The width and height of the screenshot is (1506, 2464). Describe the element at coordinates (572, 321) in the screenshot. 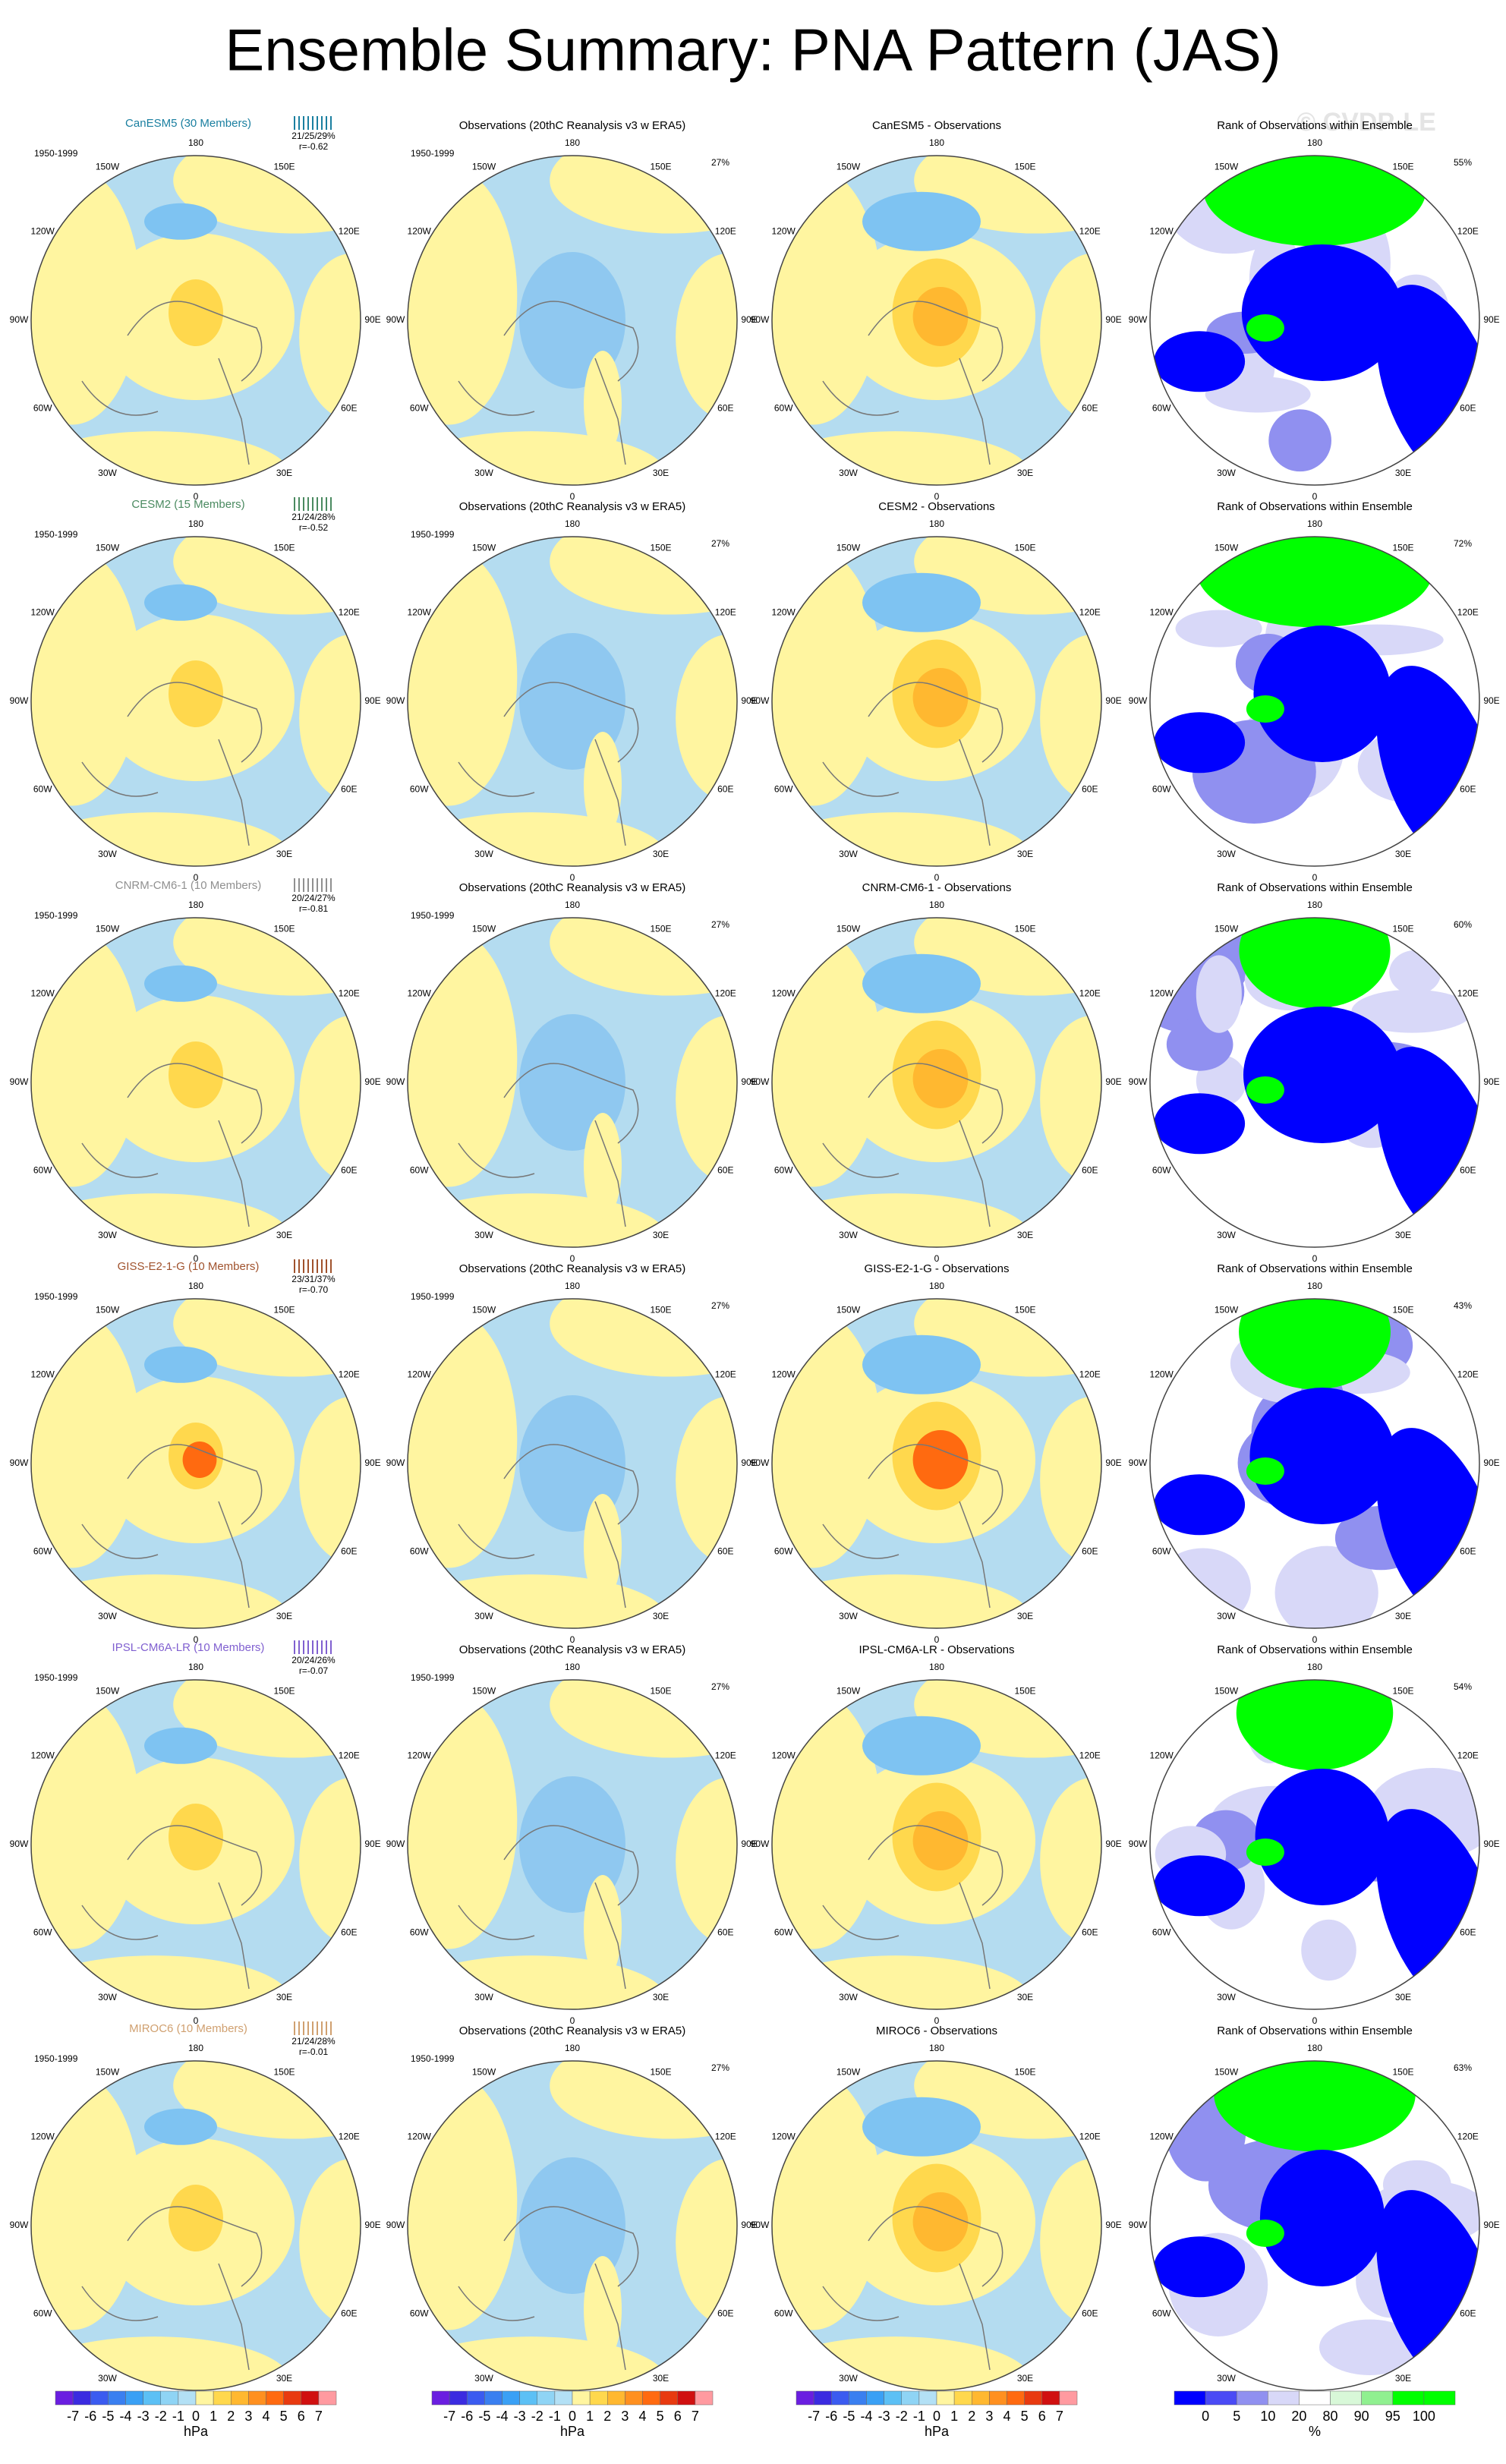

I see `map-obs` at that location.